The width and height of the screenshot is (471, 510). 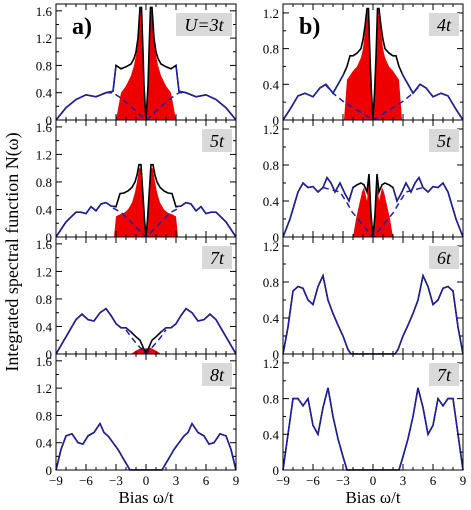 I want to click on x-axis-label-right: Bias ω/t, so click(x=372, y=497).